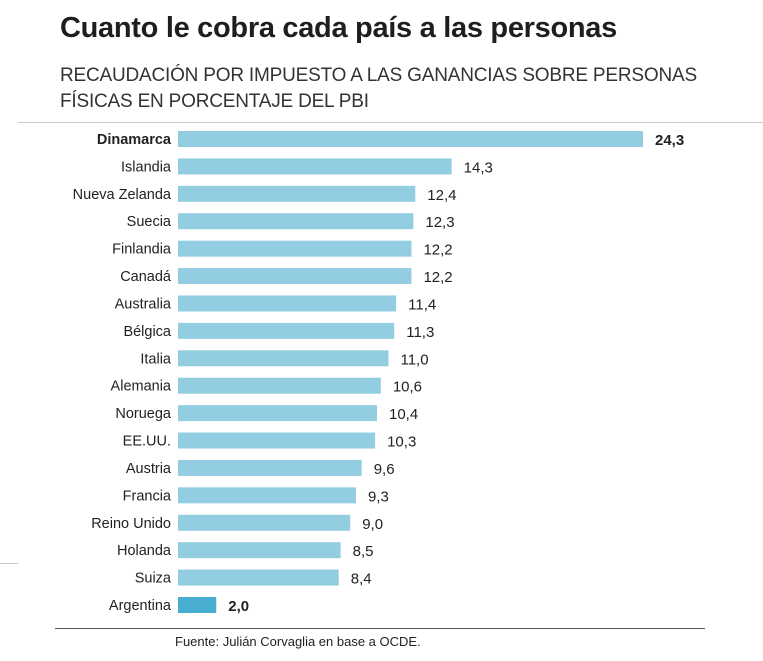 The height and width of the screenshot is (661, 763). I want to click on value-label: 12,3, so click(439, 222).